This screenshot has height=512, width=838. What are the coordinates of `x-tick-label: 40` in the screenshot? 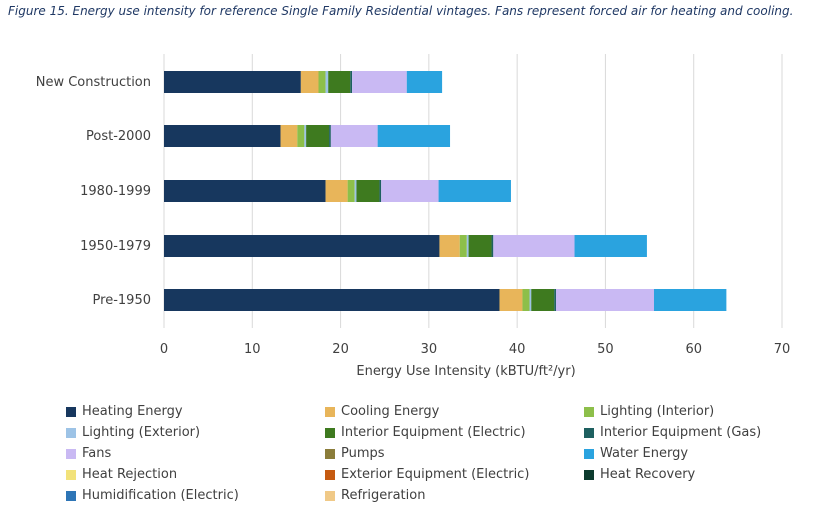 It's located at (517, 349).